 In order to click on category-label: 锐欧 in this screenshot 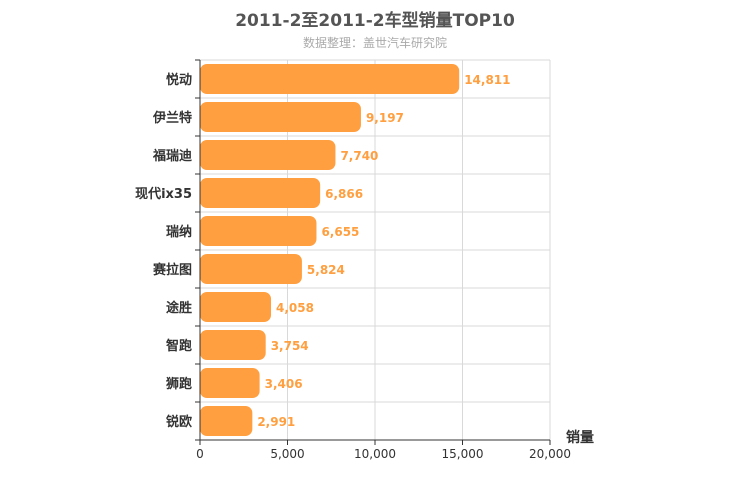, I will do `click(179, 422)`.